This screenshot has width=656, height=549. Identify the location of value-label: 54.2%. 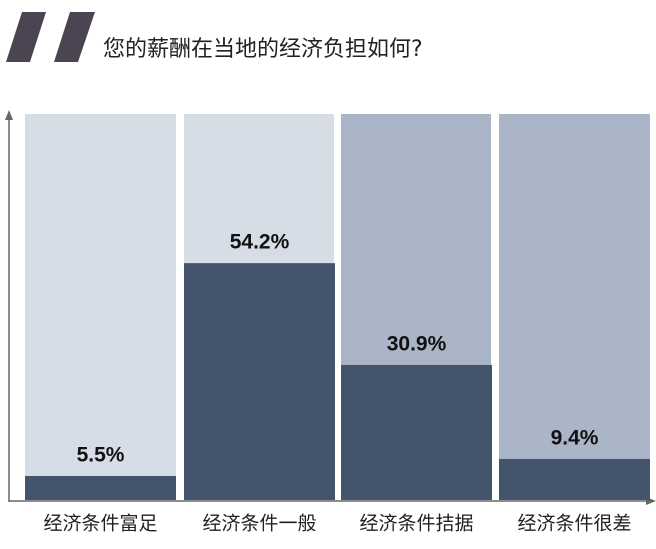
(260, 242).